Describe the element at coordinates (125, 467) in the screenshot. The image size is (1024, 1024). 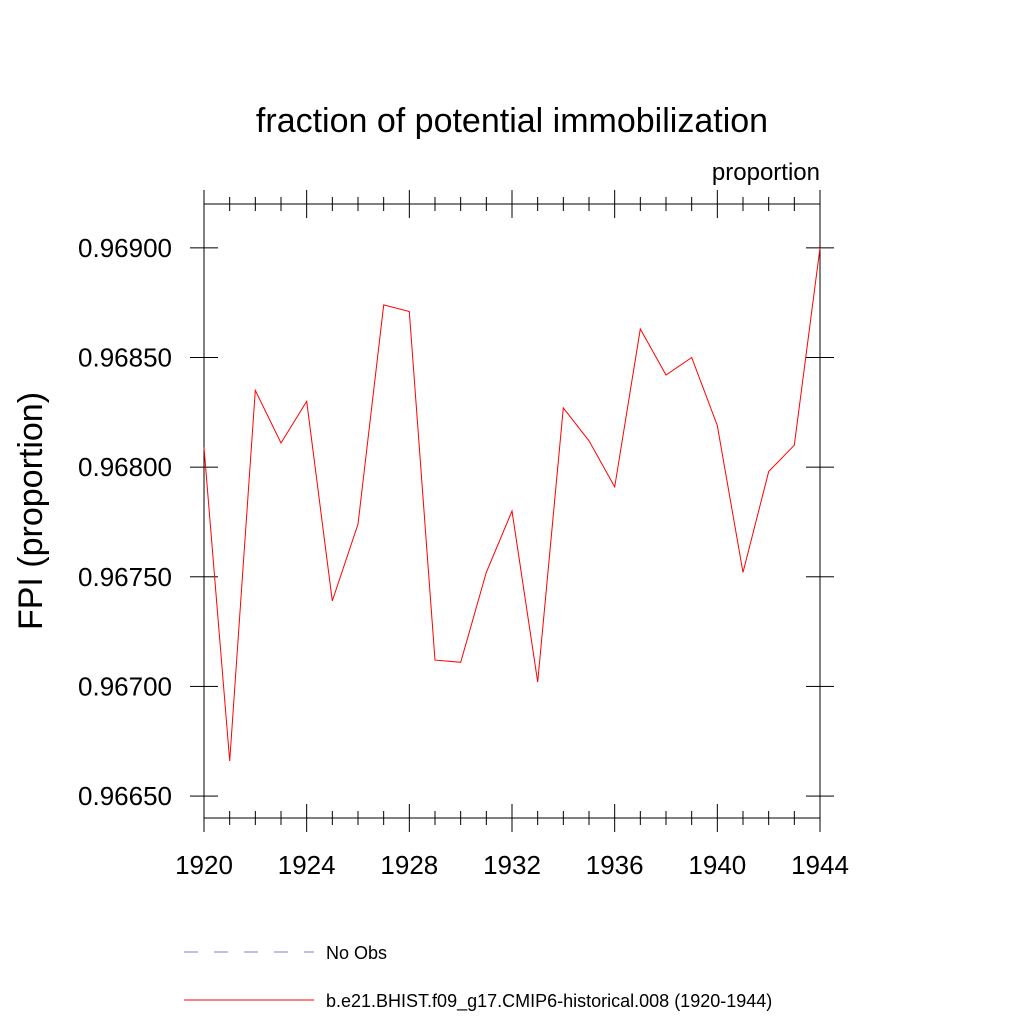
I see `y-tick-label: 0.96800` at that location.